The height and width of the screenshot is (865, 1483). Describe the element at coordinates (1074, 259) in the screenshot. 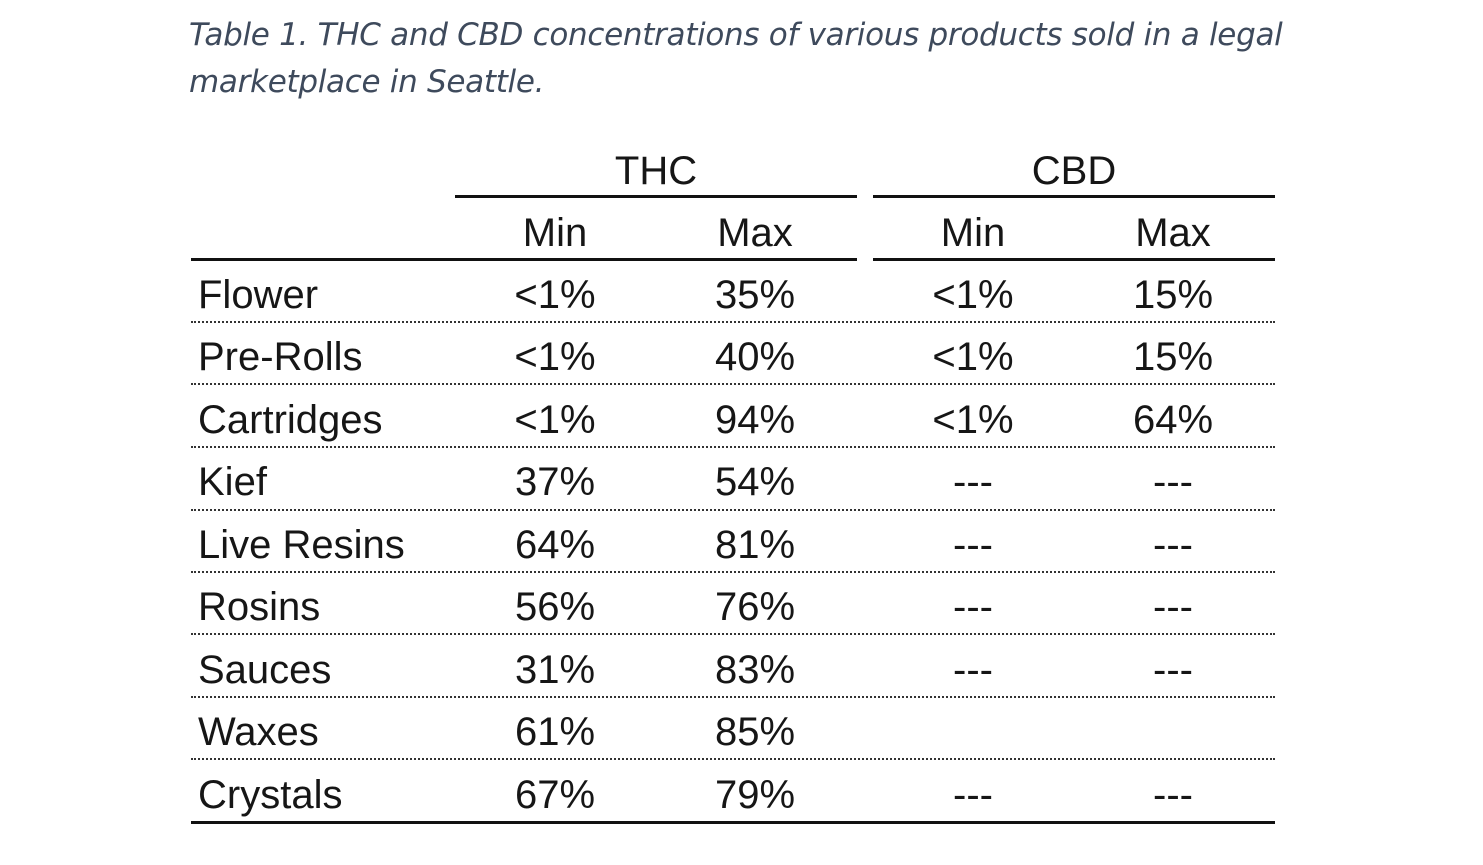

I see `header-rule-right` at that location.